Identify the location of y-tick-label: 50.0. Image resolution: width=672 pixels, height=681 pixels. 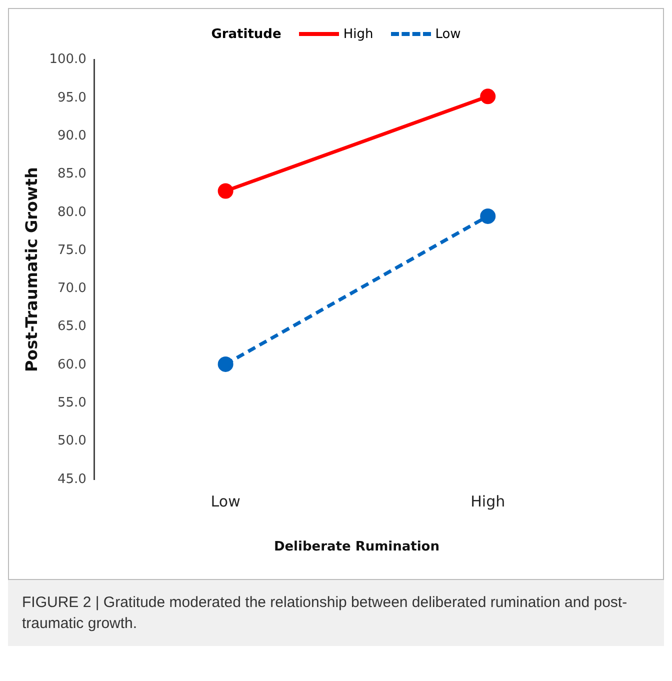
(71, 441).